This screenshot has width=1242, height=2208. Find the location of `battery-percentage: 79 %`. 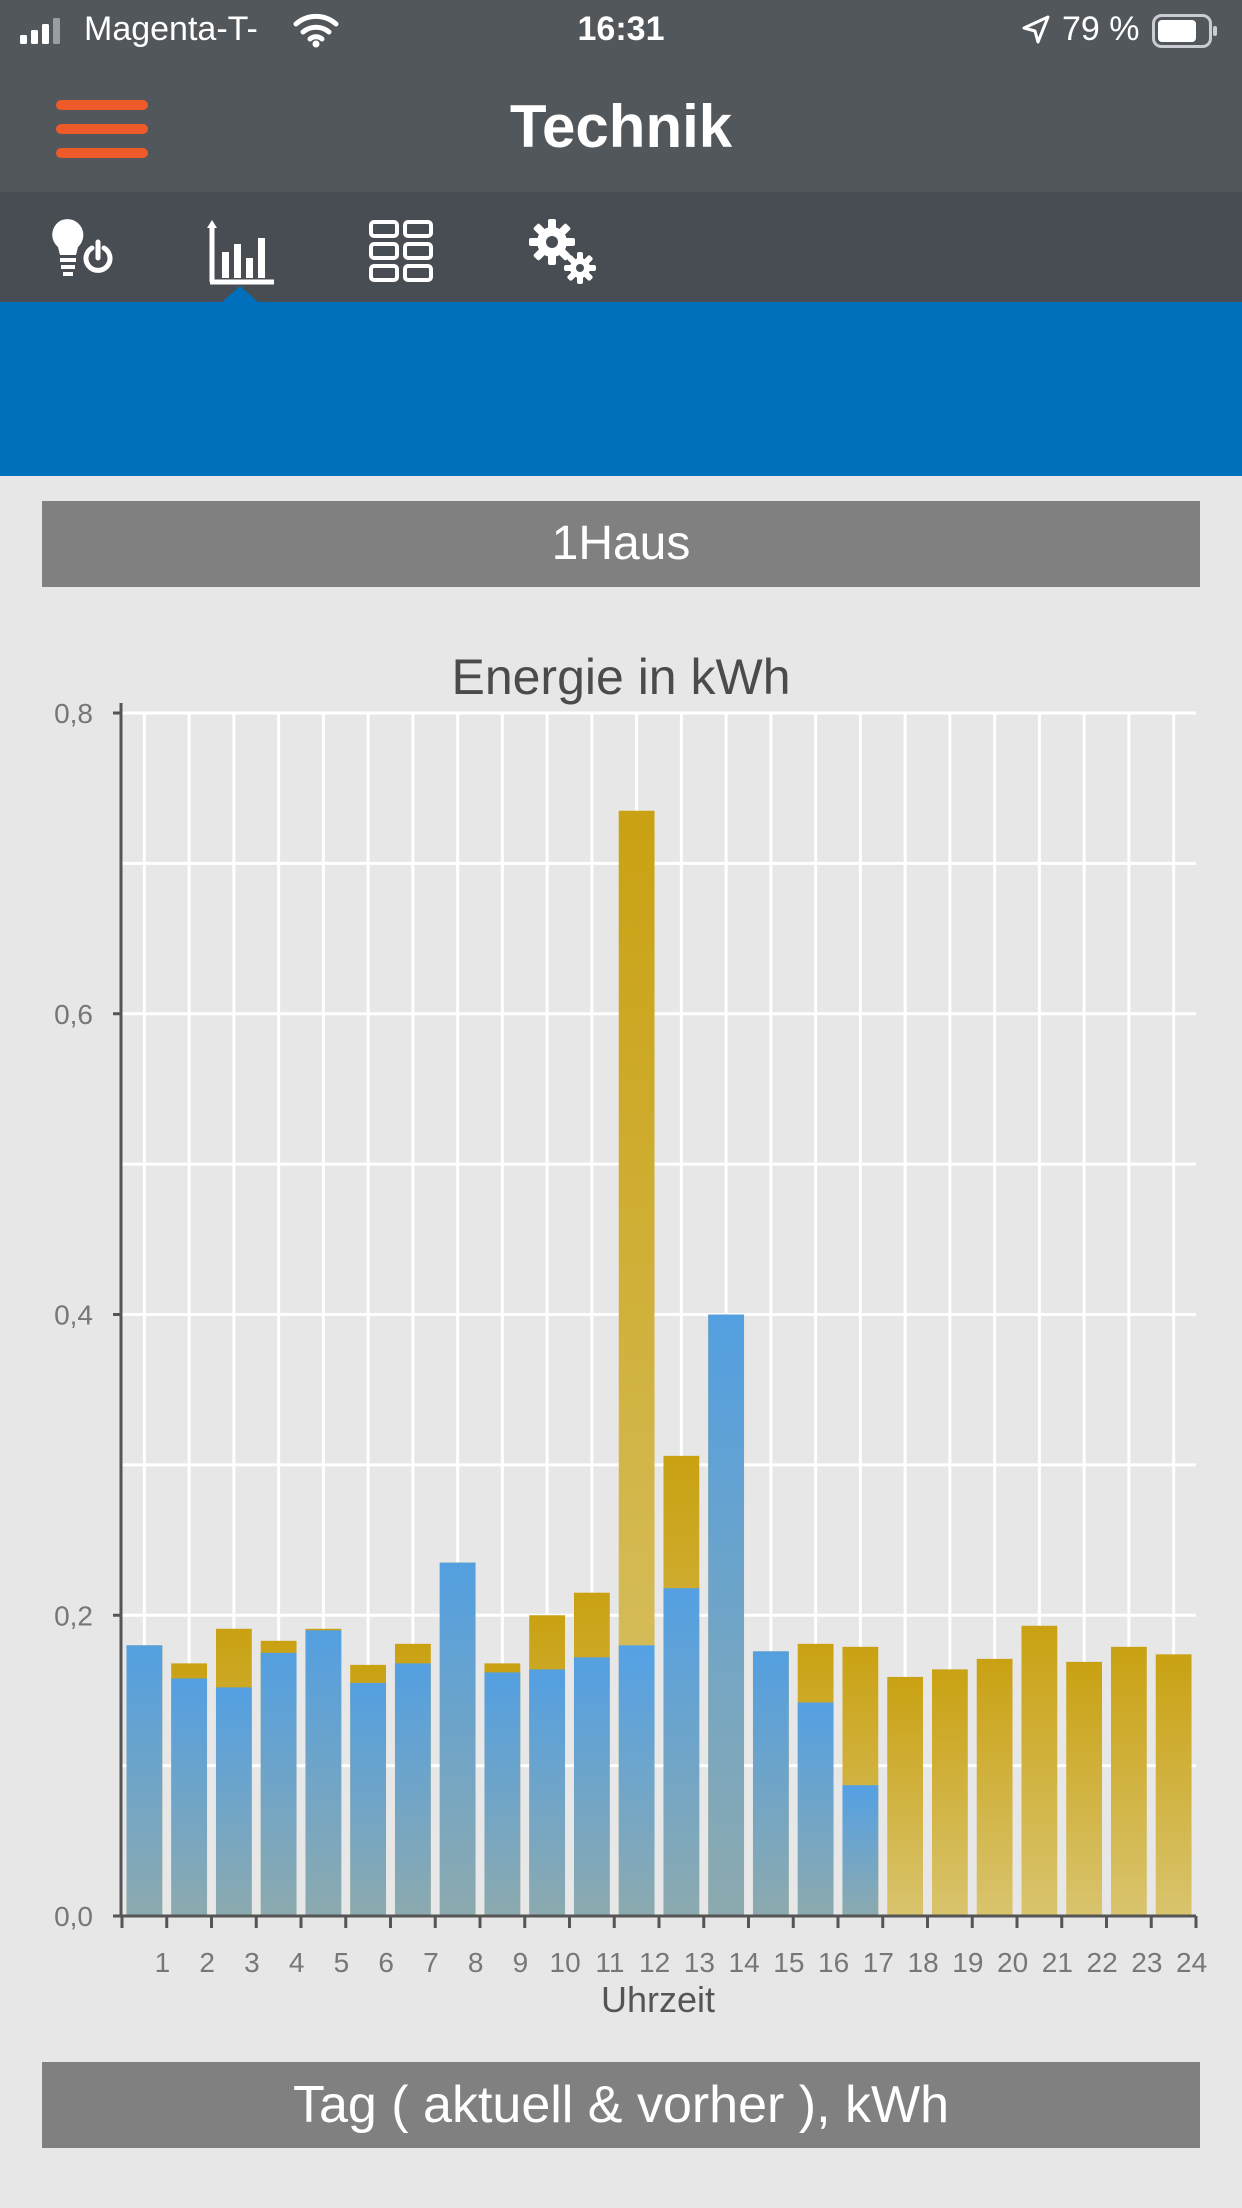

battery-percentage: 79 % is located at coordinates (1101, 29).